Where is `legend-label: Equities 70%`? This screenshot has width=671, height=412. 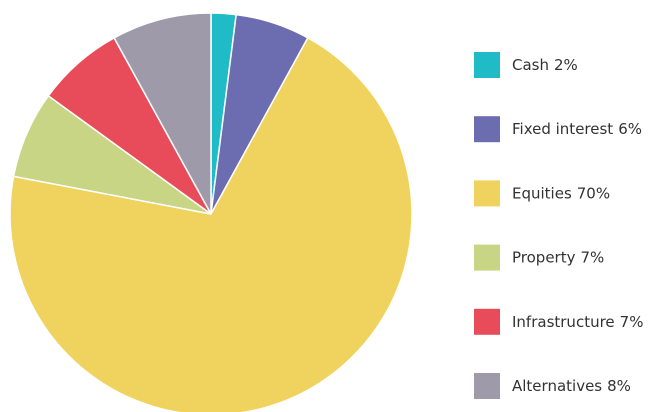
legend-label: Equities 70% is located at coordinates (561, 193).